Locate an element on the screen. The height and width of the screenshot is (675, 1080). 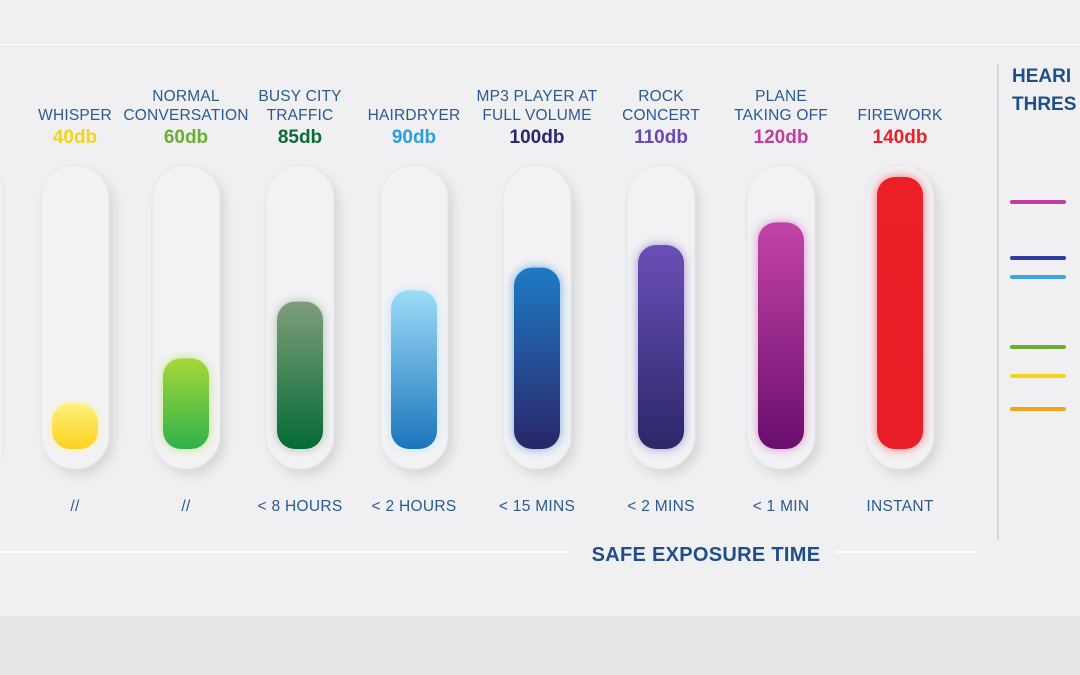
category-label: BUSY CITY is located at coordinates (299, 96).